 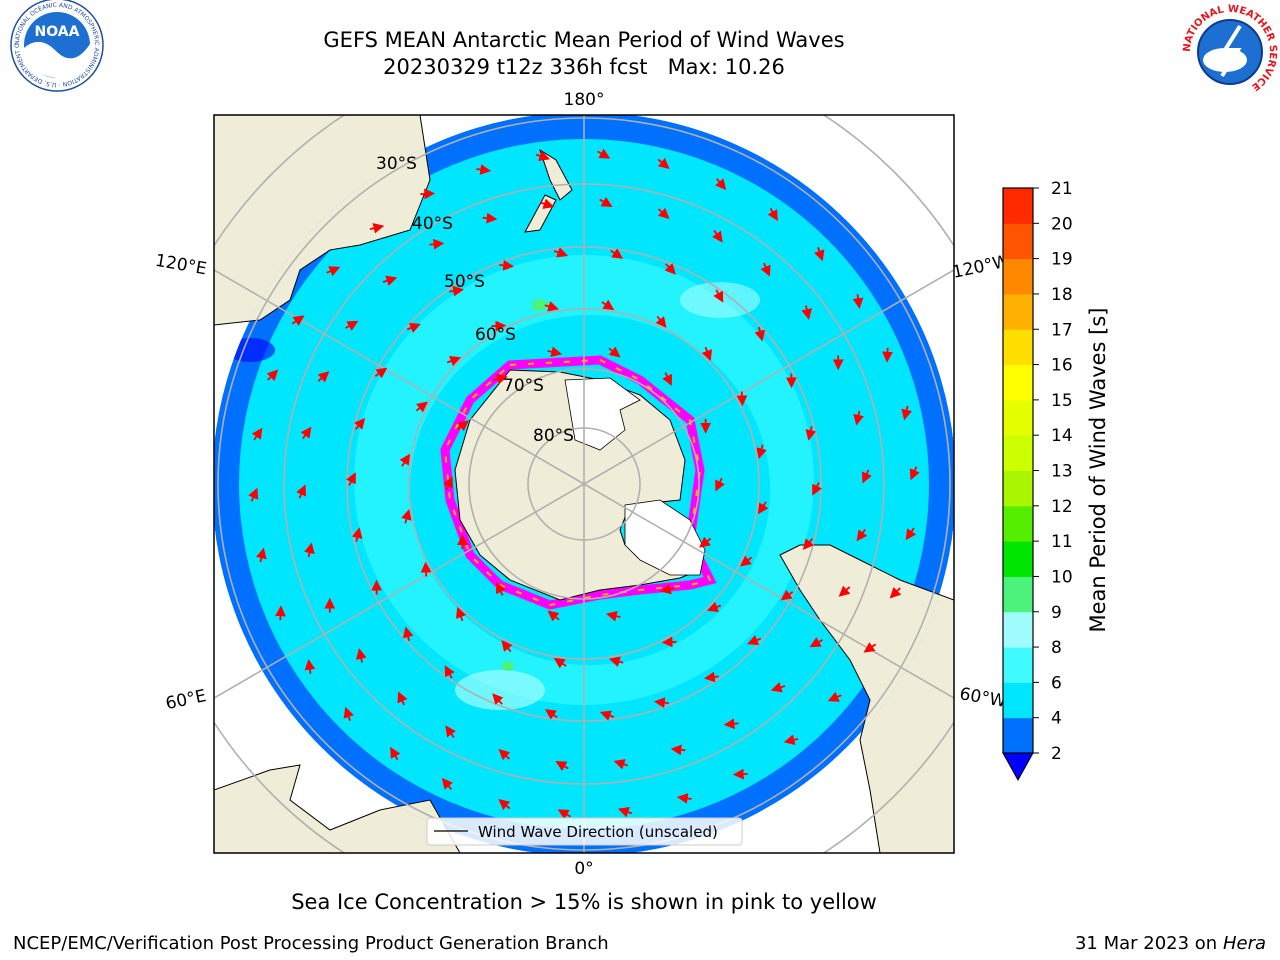 What do you see at coordinates (523, 386) in the screenshot?
I see `lat-label-70s: 70°S` at bounding box center [523, 386].